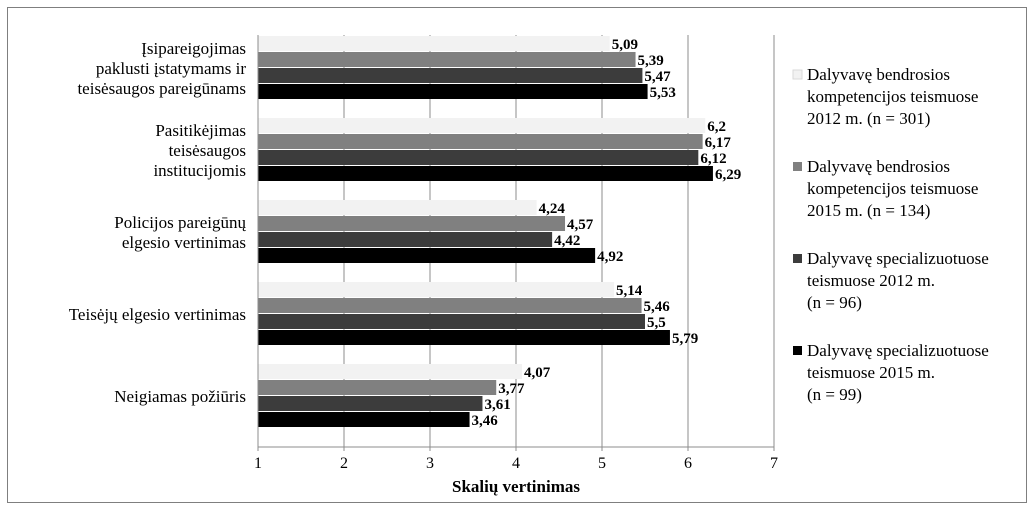 The width and height of the screenshot is (1035, 510). I want to click on data-label: 5,5, so click(656, 323).